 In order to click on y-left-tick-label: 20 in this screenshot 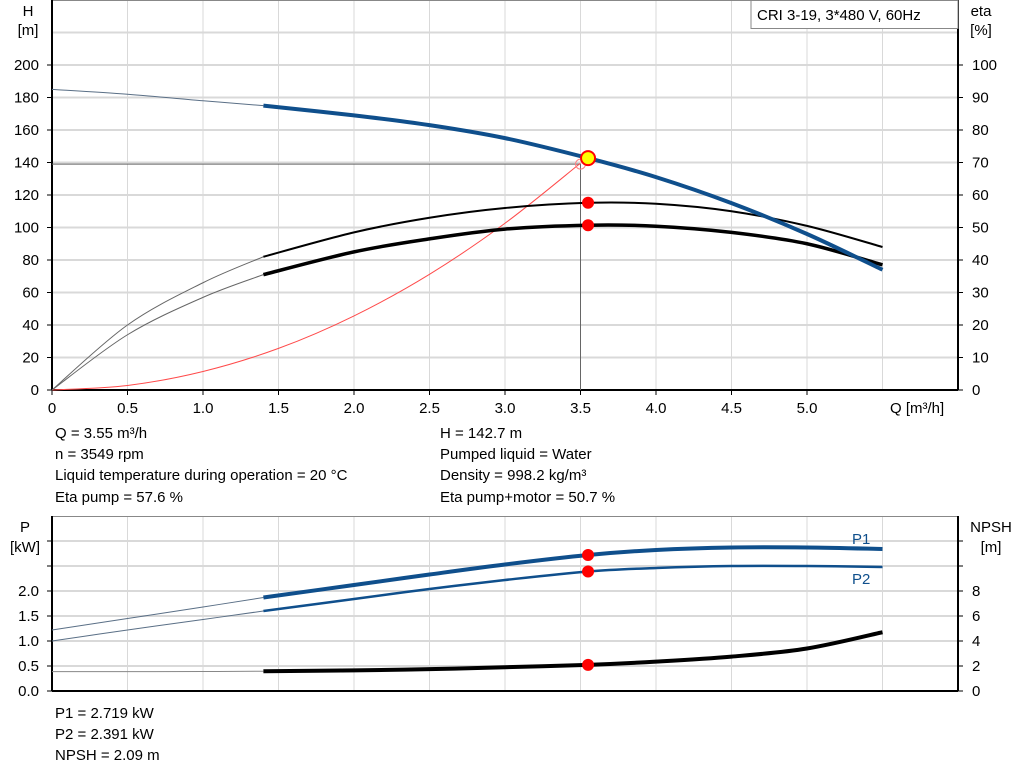, I will do `click(30, 358)`.